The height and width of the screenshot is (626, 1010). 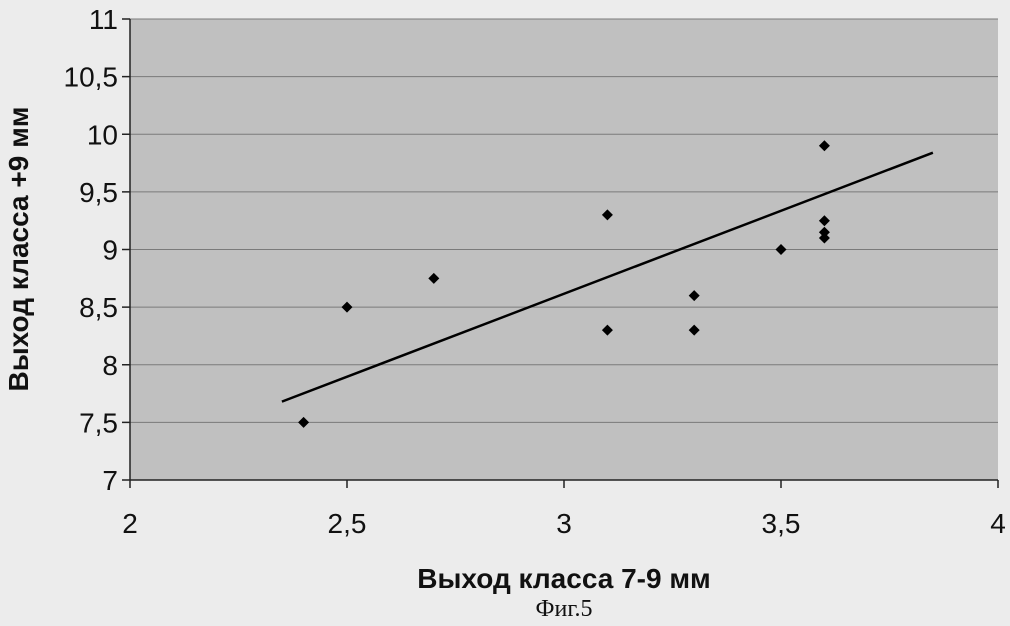 I want to click on x-tick-label: 3,5, so click(x=781, y=523).